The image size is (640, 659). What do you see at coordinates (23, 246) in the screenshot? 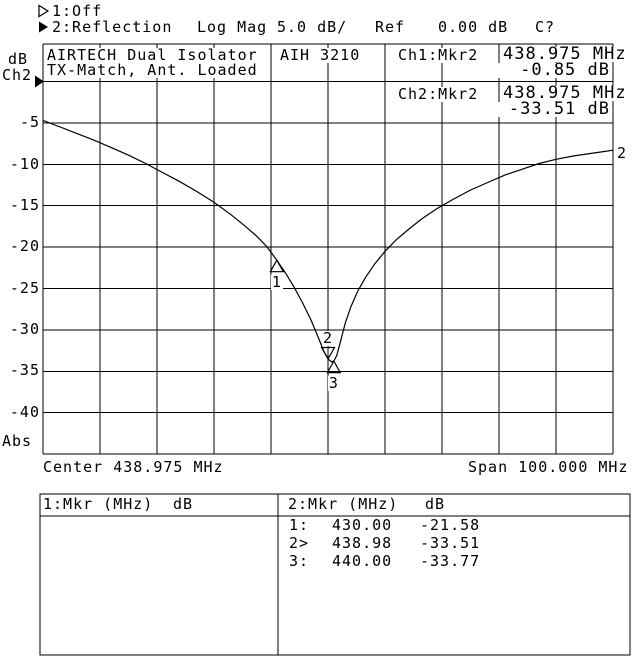
I see `y-tick-label: -20` at bounding box center [23, 246].